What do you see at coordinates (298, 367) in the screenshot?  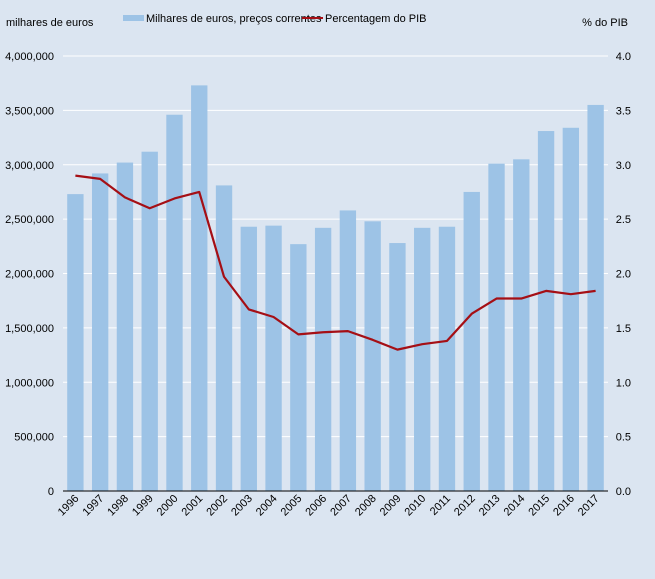 I see `bar-2005` at bounding box center [298, 367].